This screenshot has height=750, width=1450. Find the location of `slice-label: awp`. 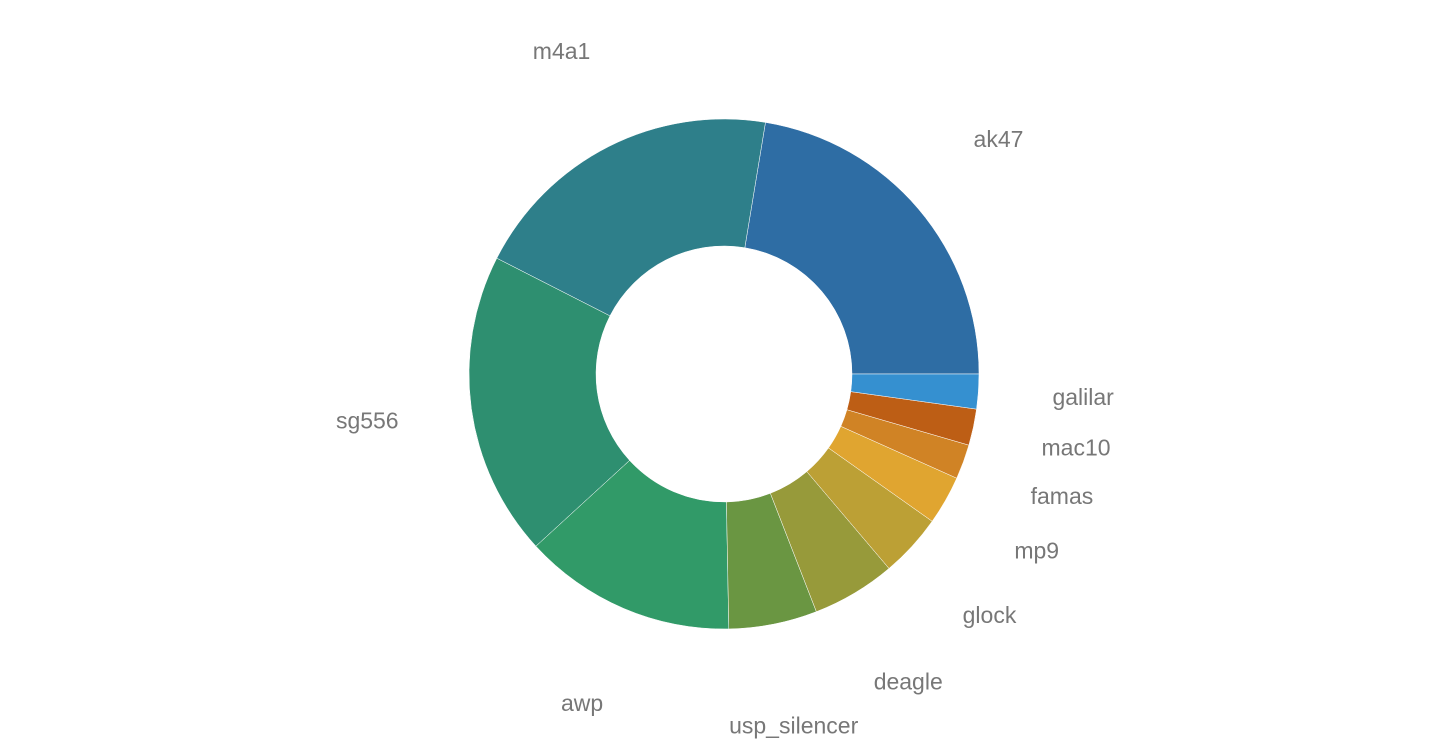

slice-label: awp is located at coordinates (582, 703).